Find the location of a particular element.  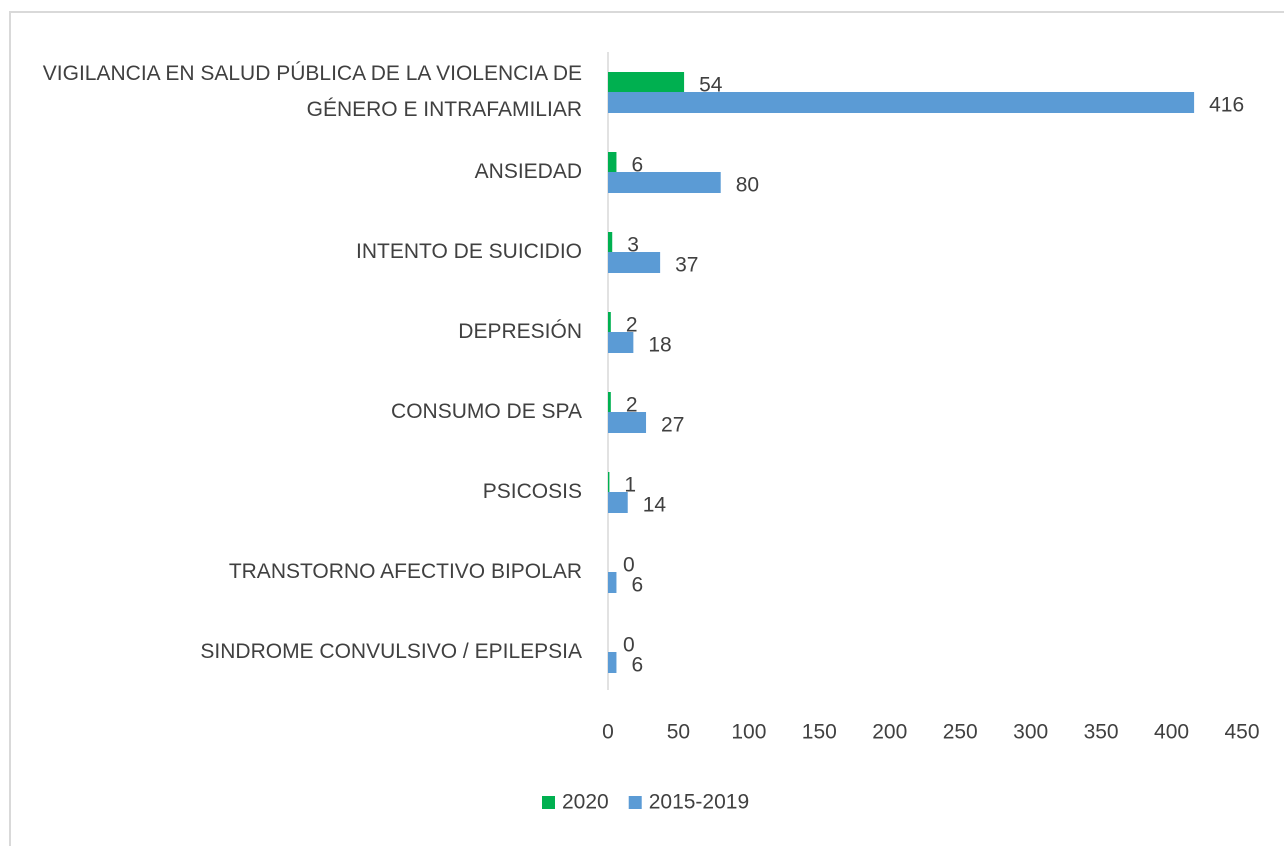

data-label: 14 is located at coordinates (655, 505).